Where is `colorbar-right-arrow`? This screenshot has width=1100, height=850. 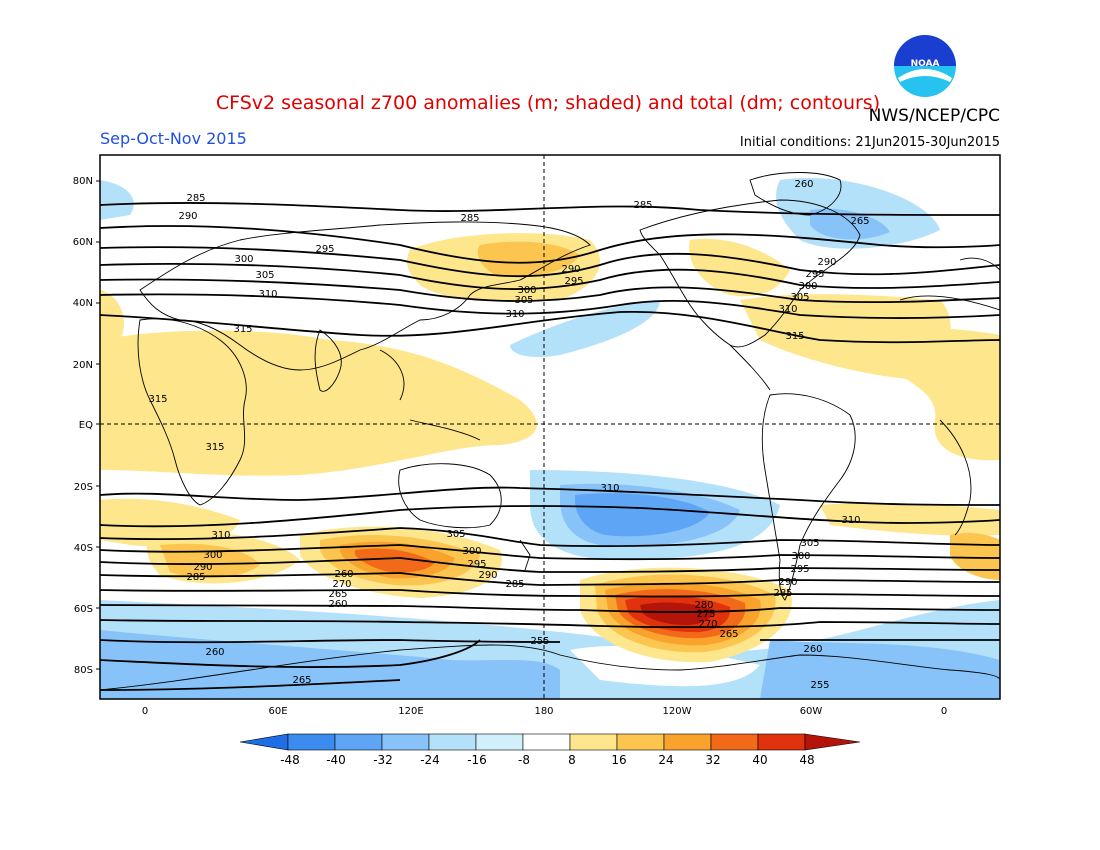
colorbar-right-arrow is located at coordinates (832, 742).